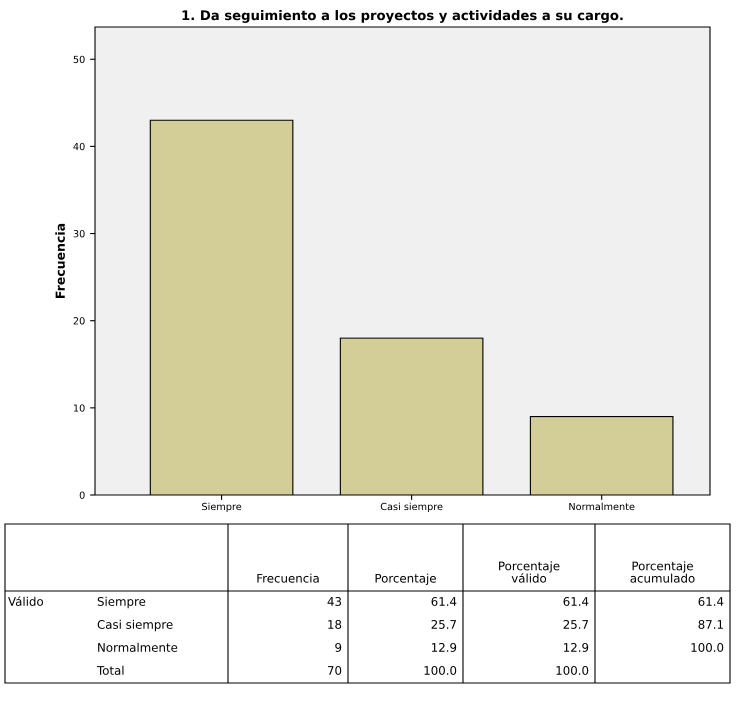  What do you see at coordinates (411, 507) in the screenshot?
I see `x-tick-label: Casi siempre` at bounding box center [411, 507].